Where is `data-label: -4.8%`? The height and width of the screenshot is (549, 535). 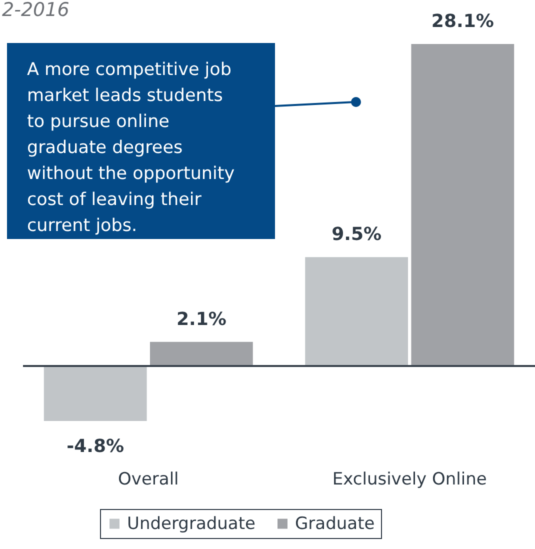 data-label: -4.8% is located at coordinates (95, 446).